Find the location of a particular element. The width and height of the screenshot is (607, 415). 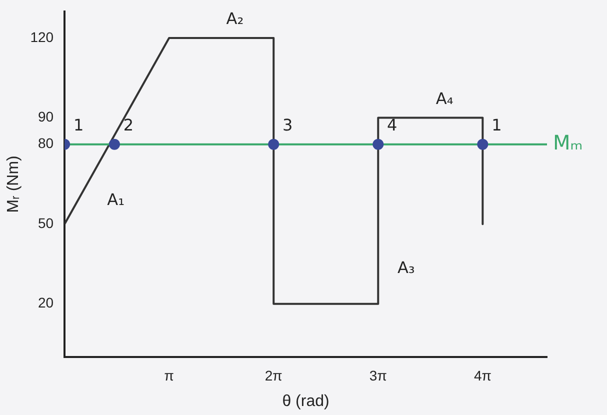

annotation: 2 is located at coordinates (128, 124).